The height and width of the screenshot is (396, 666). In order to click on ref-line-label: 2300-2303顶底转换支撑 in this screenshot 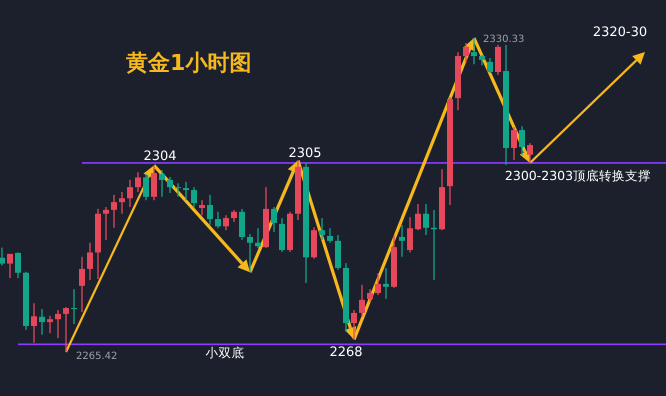, I will do `click(578, 175)`.